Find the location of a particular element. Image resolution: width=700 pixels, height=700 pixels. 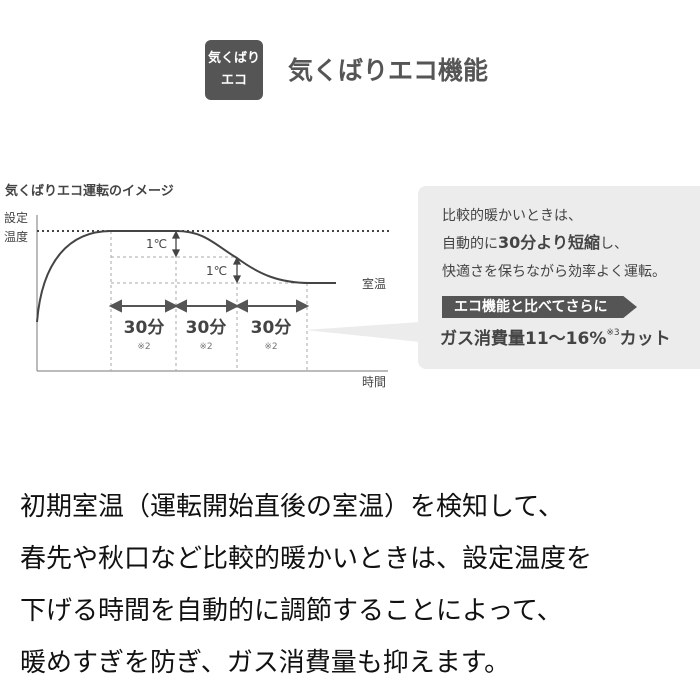

y-label-2: 温度 is located at coordinates (16, 237).